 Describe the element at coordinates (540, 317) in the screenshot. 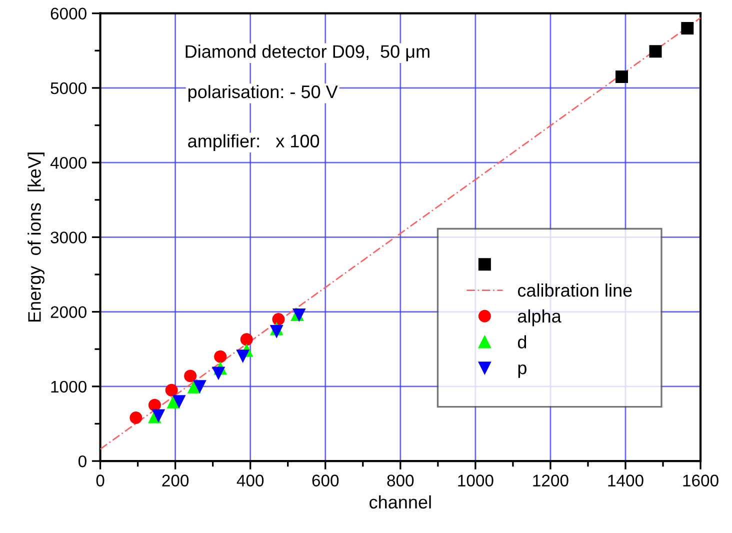

I see `legend-label: alpha` at that location.